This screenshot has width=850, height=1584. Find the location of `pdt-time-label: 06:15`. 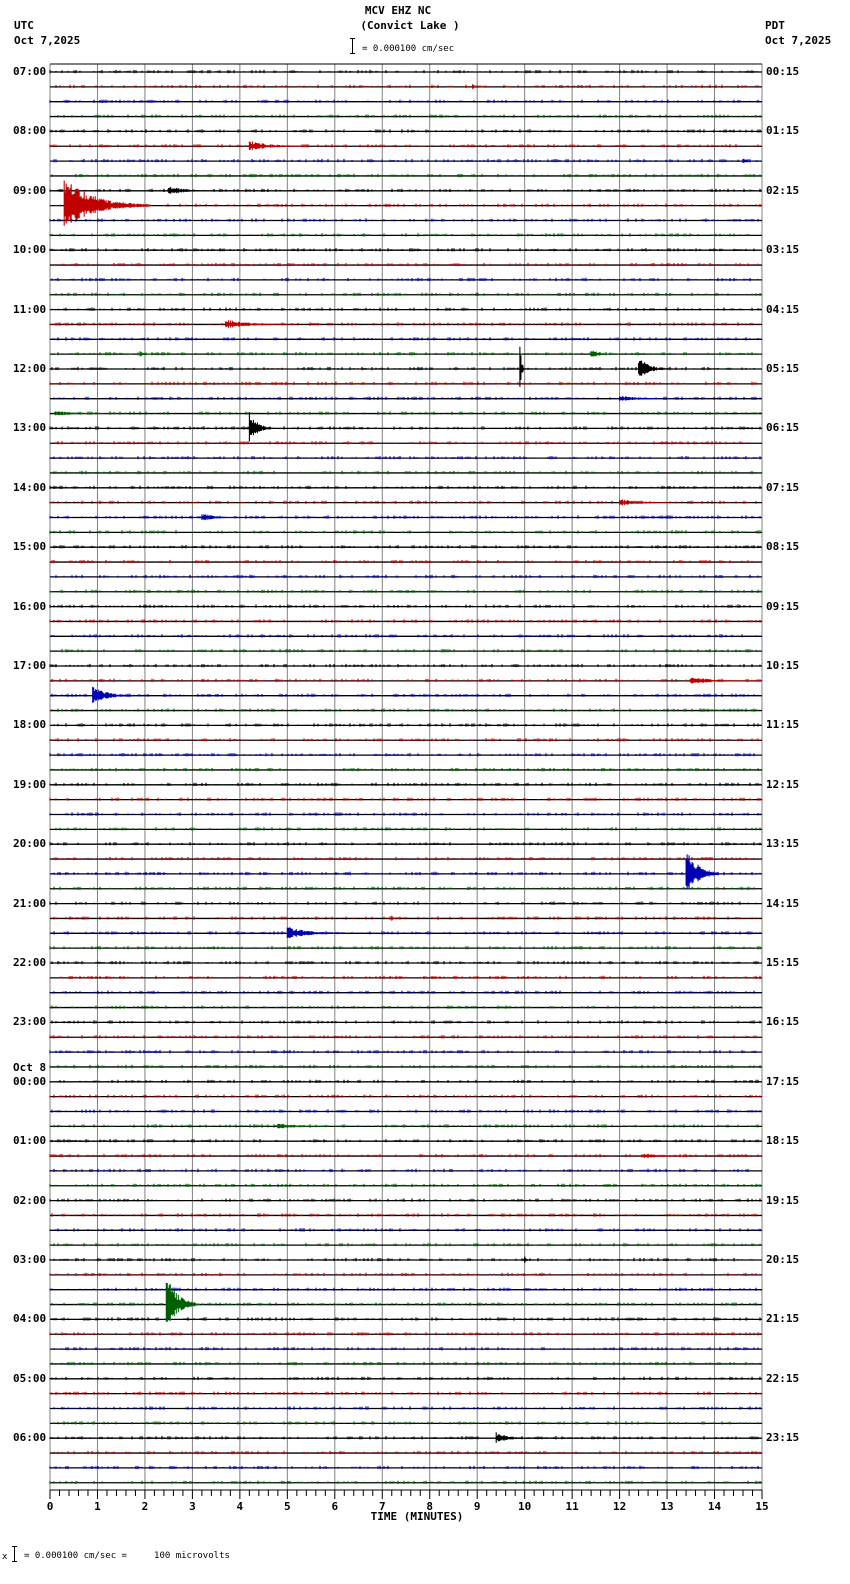

pdt-time-label: 06:15 is located at coordinates (783, 428).